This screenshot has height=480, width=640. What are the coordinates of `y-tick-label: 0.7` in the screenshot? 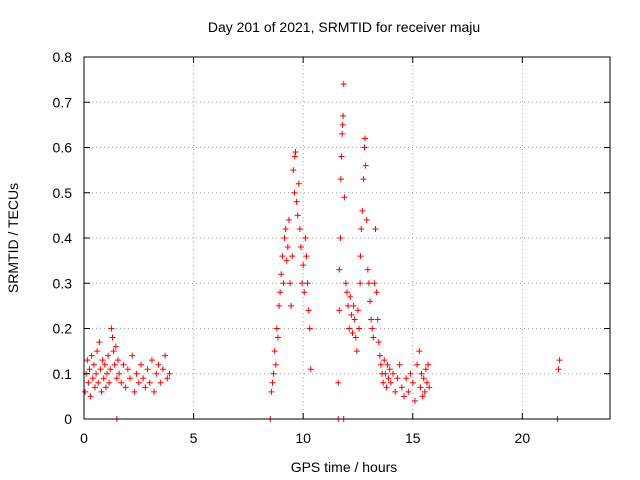 It's located at (63, 102).